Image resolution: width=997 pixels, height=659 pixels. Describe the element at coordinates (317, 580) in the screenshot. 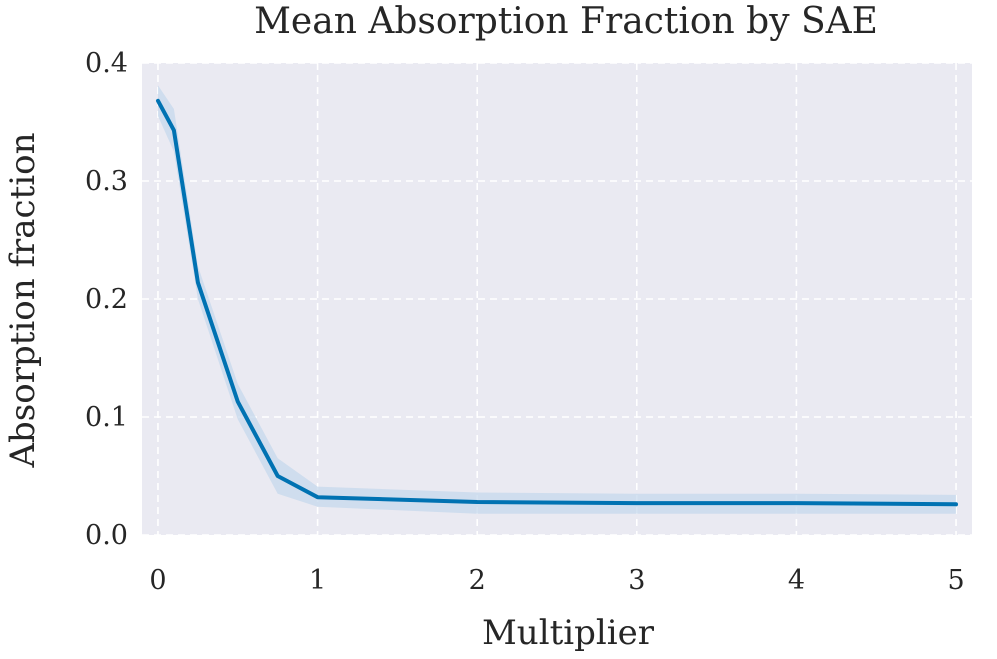

I see `x-tick-label: 1` at that location.